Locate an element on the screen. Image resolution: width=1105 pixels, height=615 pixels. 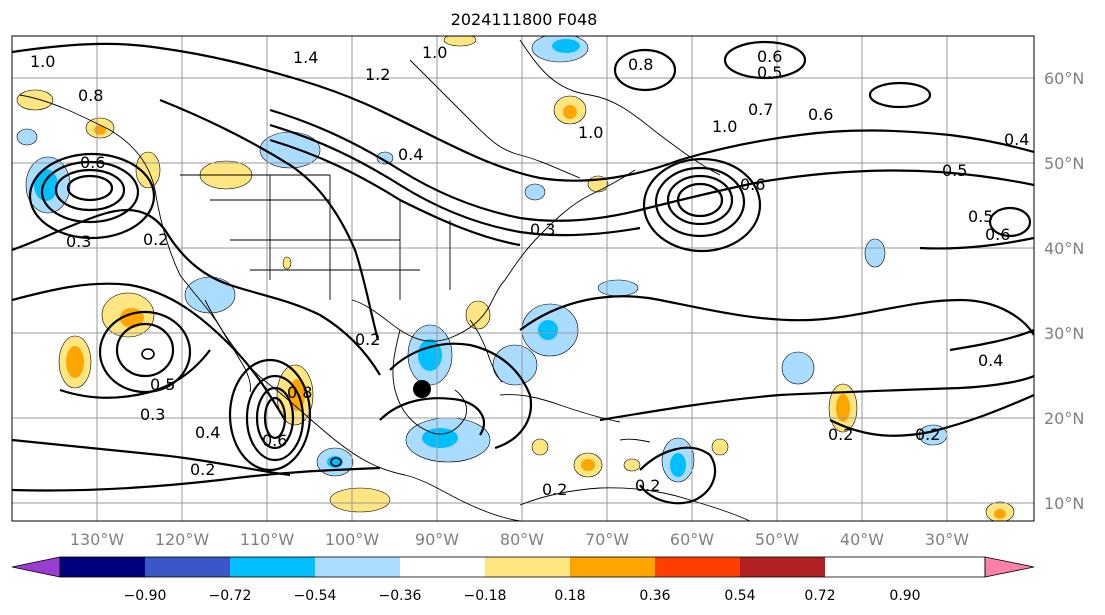
colorbar-extend-left is located at coordinates (36, 567).